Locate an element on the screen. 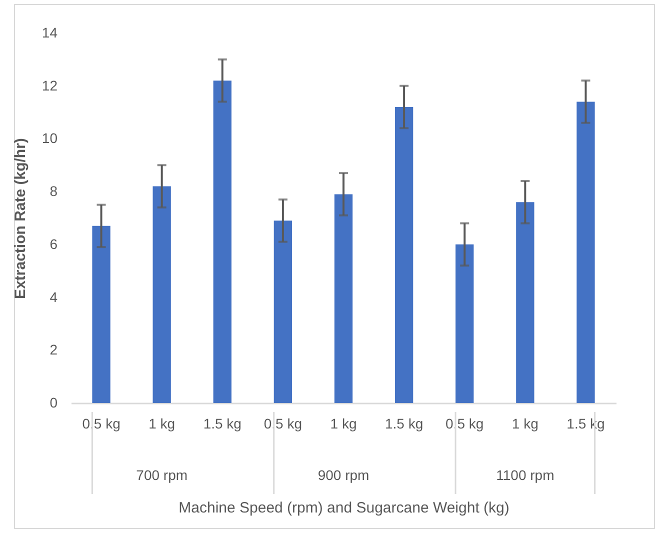 This screenshot has height=536, width=665. y-tick-label: 4 is located at coordinates (54, 296).